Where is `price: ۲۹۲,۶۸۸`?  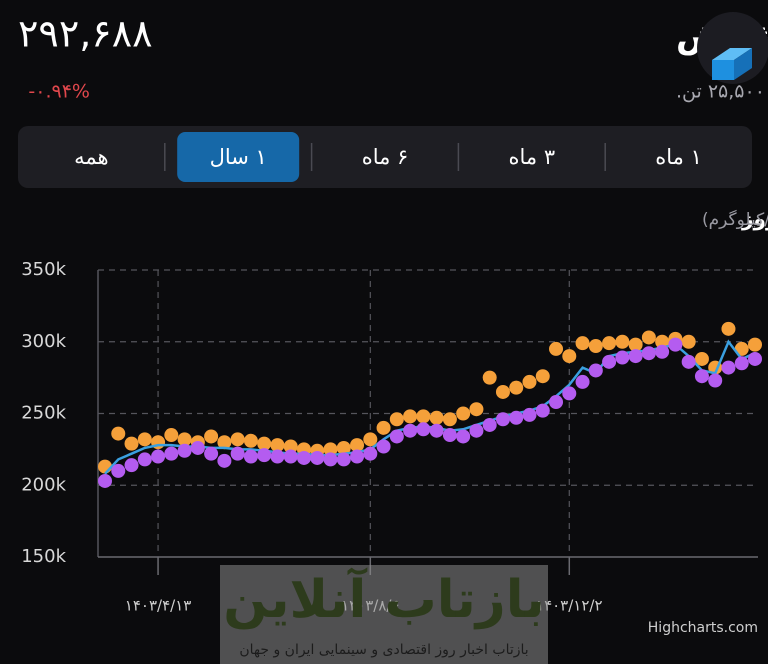 price: ۲۹۲,۶۸۸ is located at coordinates (85, 34).